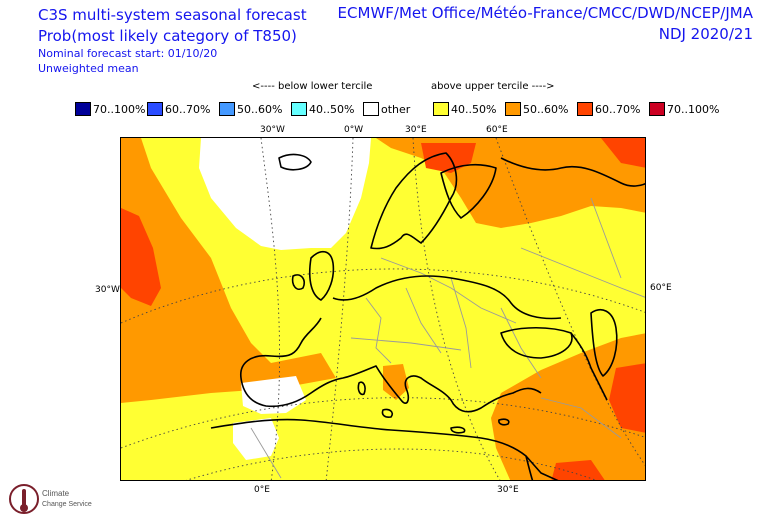 The height and width of the screenshot is (521, 760). What do you see at coordinates (270, 309) in the screenshot?
I see `meridian-30w` at bounding box center [270, 309].